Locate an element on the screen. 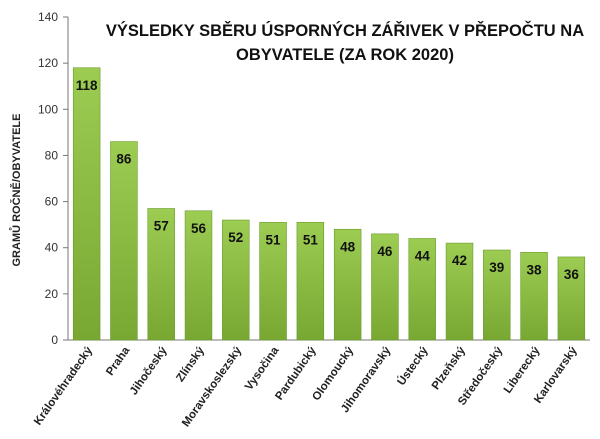 This screenshot has width=600, height=439. y-tick-label: 120 is located at coordinates (48, 63).